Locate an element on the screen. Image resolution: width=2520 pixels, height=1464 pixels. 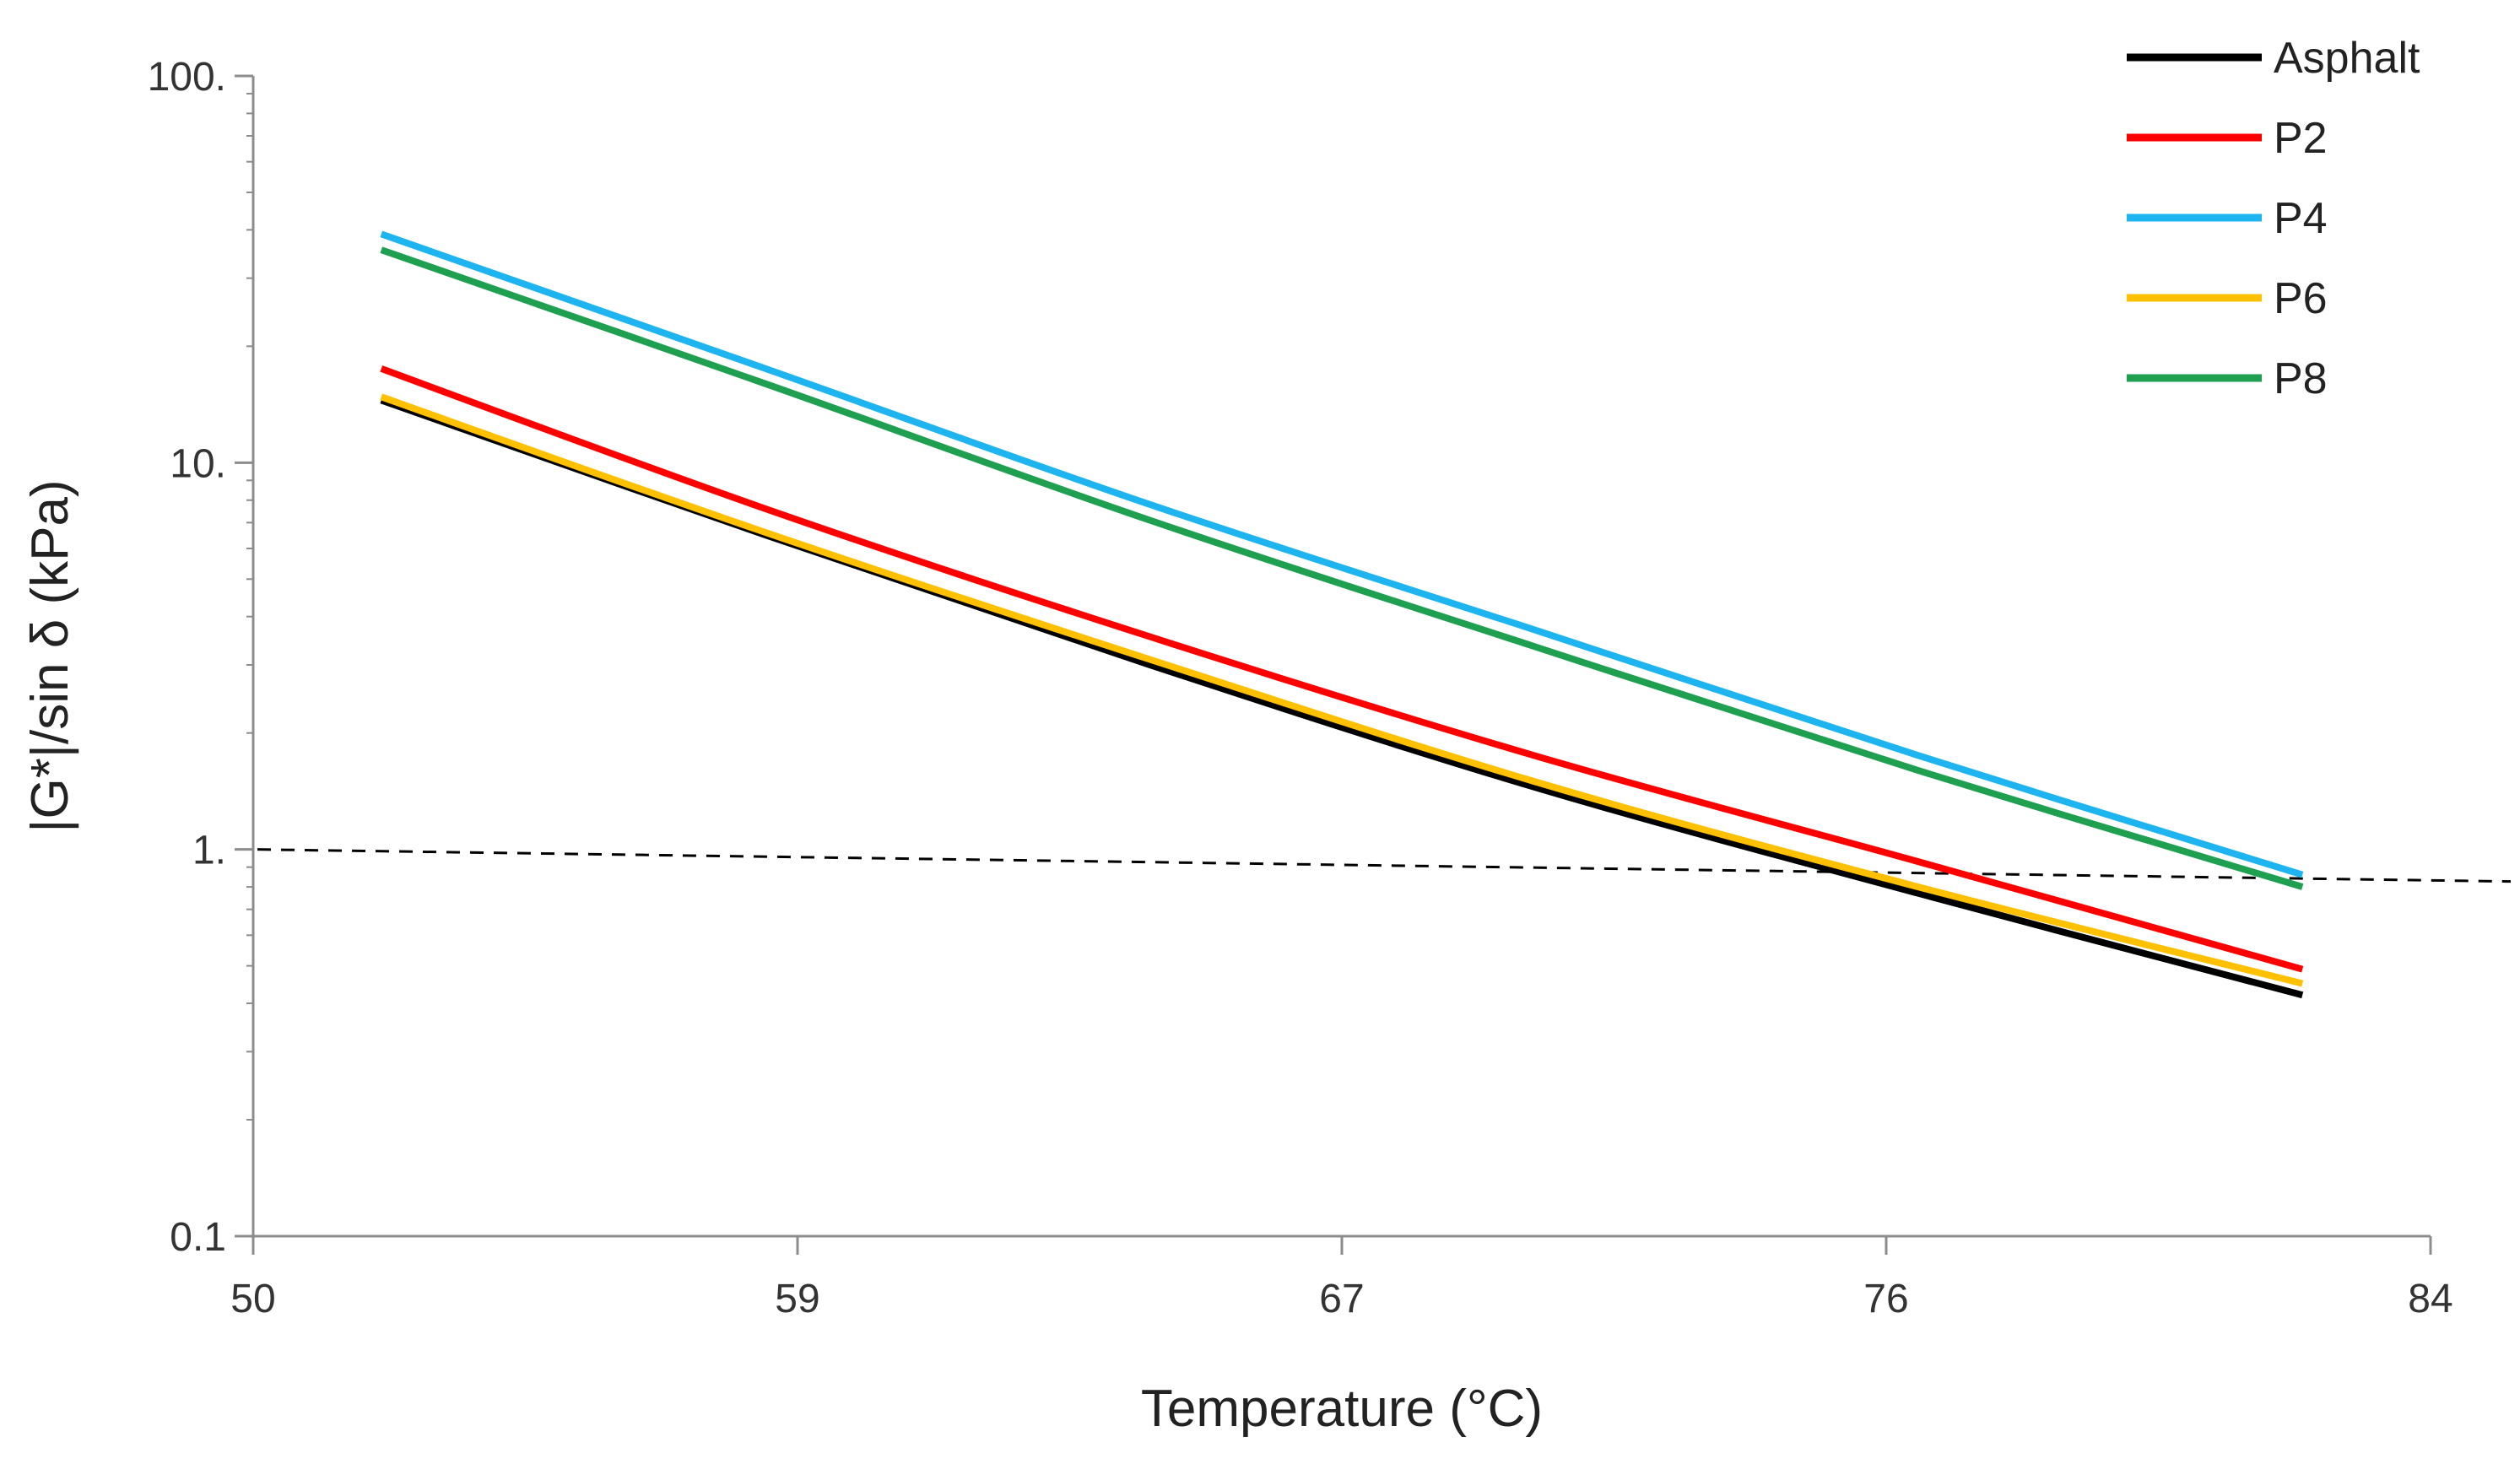
legend-label-p8: P8 is located at coordinates (2301, 379).